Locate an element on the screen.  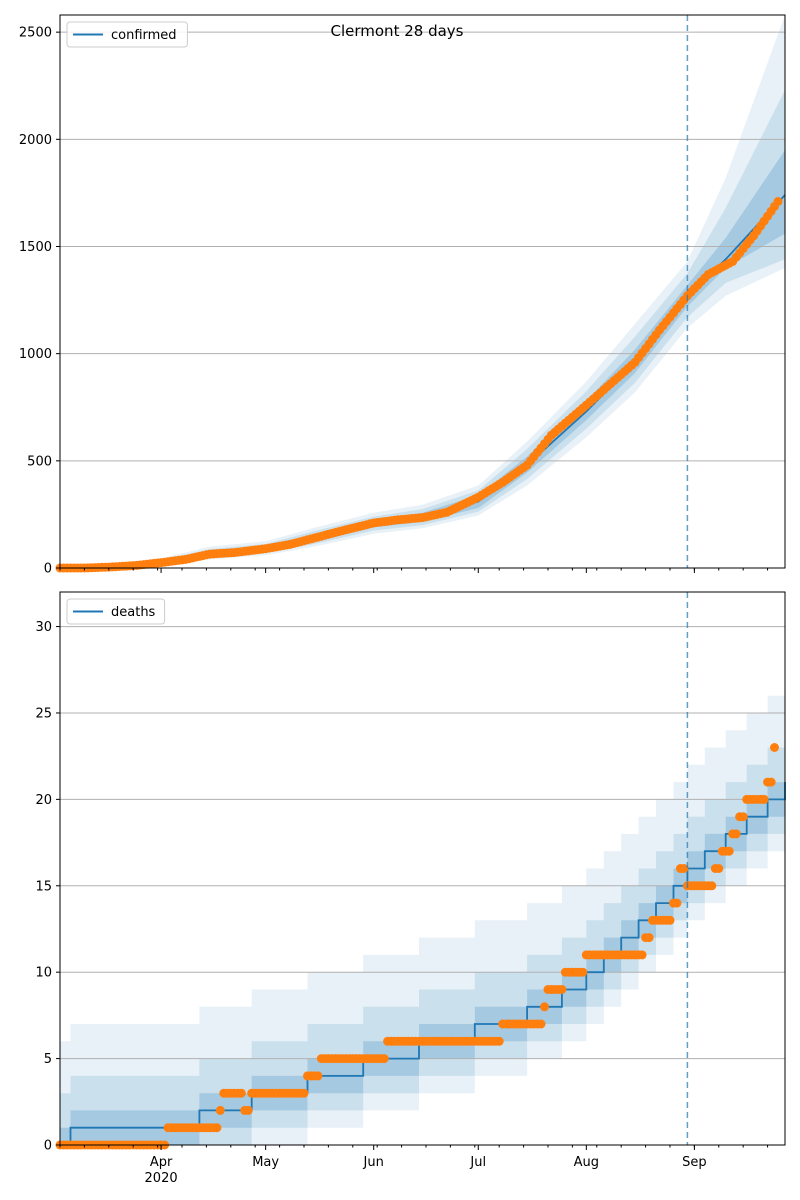
x-tick-label: Sep is located at coordinates (694, 1162).